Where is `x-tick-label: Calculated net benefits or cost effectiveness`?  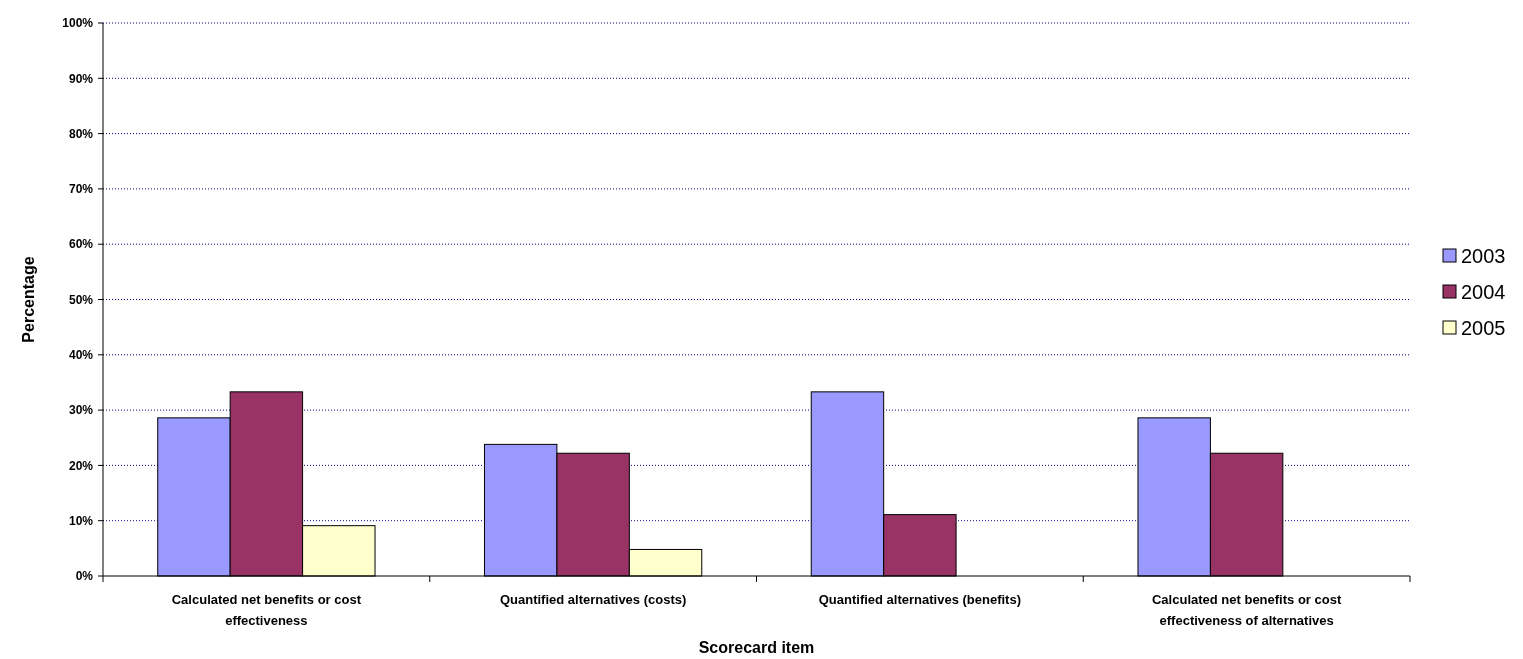
x-tick-label: Calculated net benefits or cost effectiveness is located at coordinates (266, 610).